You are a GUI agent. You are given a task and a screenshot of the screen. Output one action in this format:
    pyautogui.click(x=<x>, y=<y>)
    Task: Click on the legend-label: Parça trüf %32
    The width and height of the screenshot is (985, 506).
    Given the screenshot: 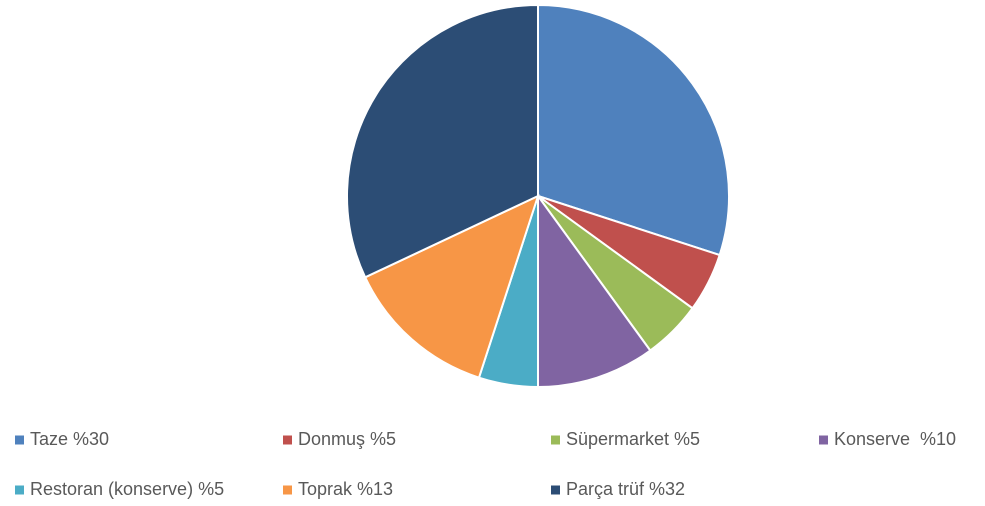 What is the action you would take?
    pyautogui.click(x=625, y=489)
    